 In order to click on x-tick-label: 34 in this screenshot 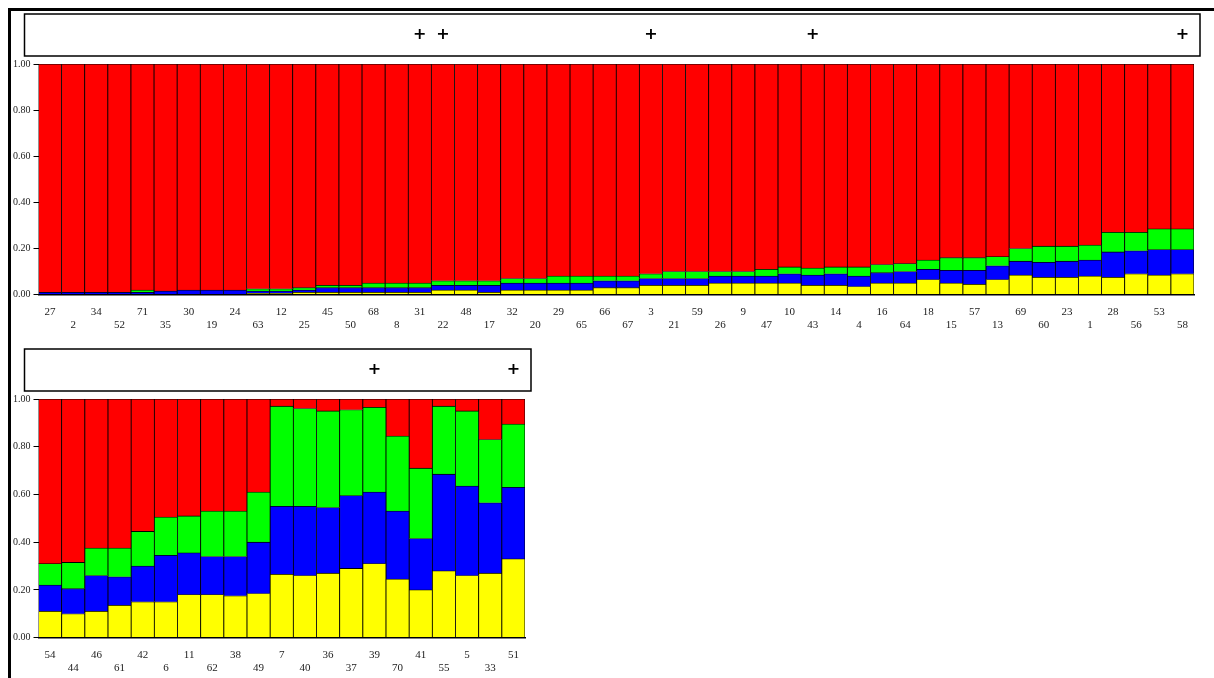, I will do `click(96, 311)`.